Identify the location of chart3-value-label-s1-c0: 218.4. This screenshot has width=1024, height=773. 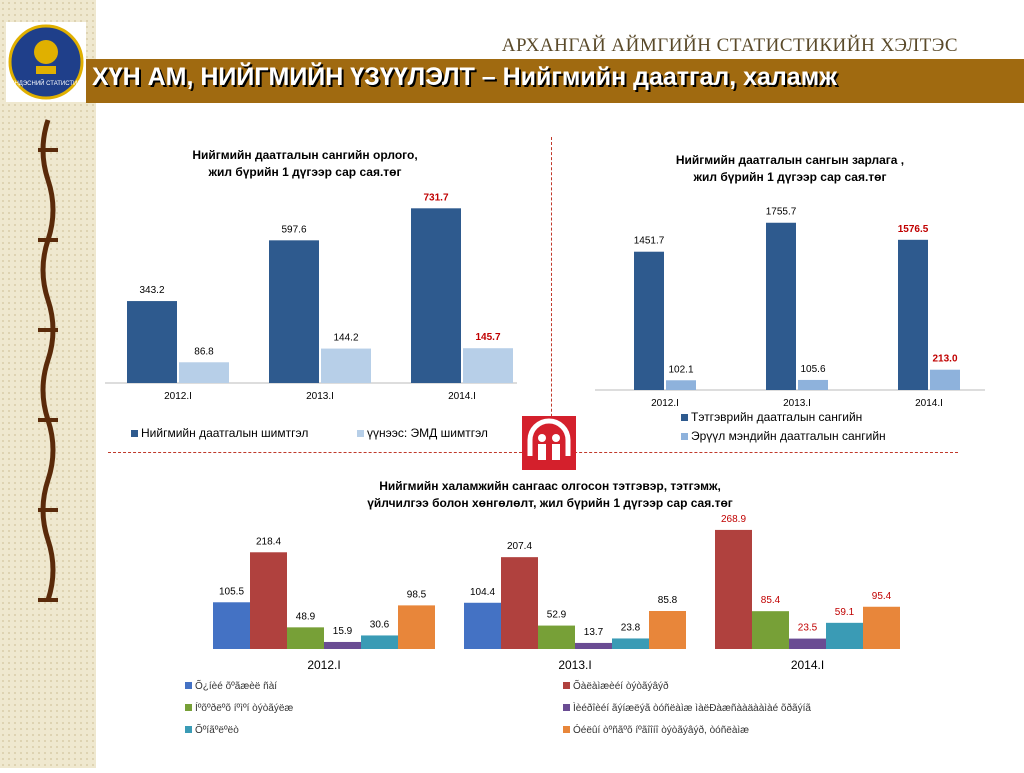
(268, 541).